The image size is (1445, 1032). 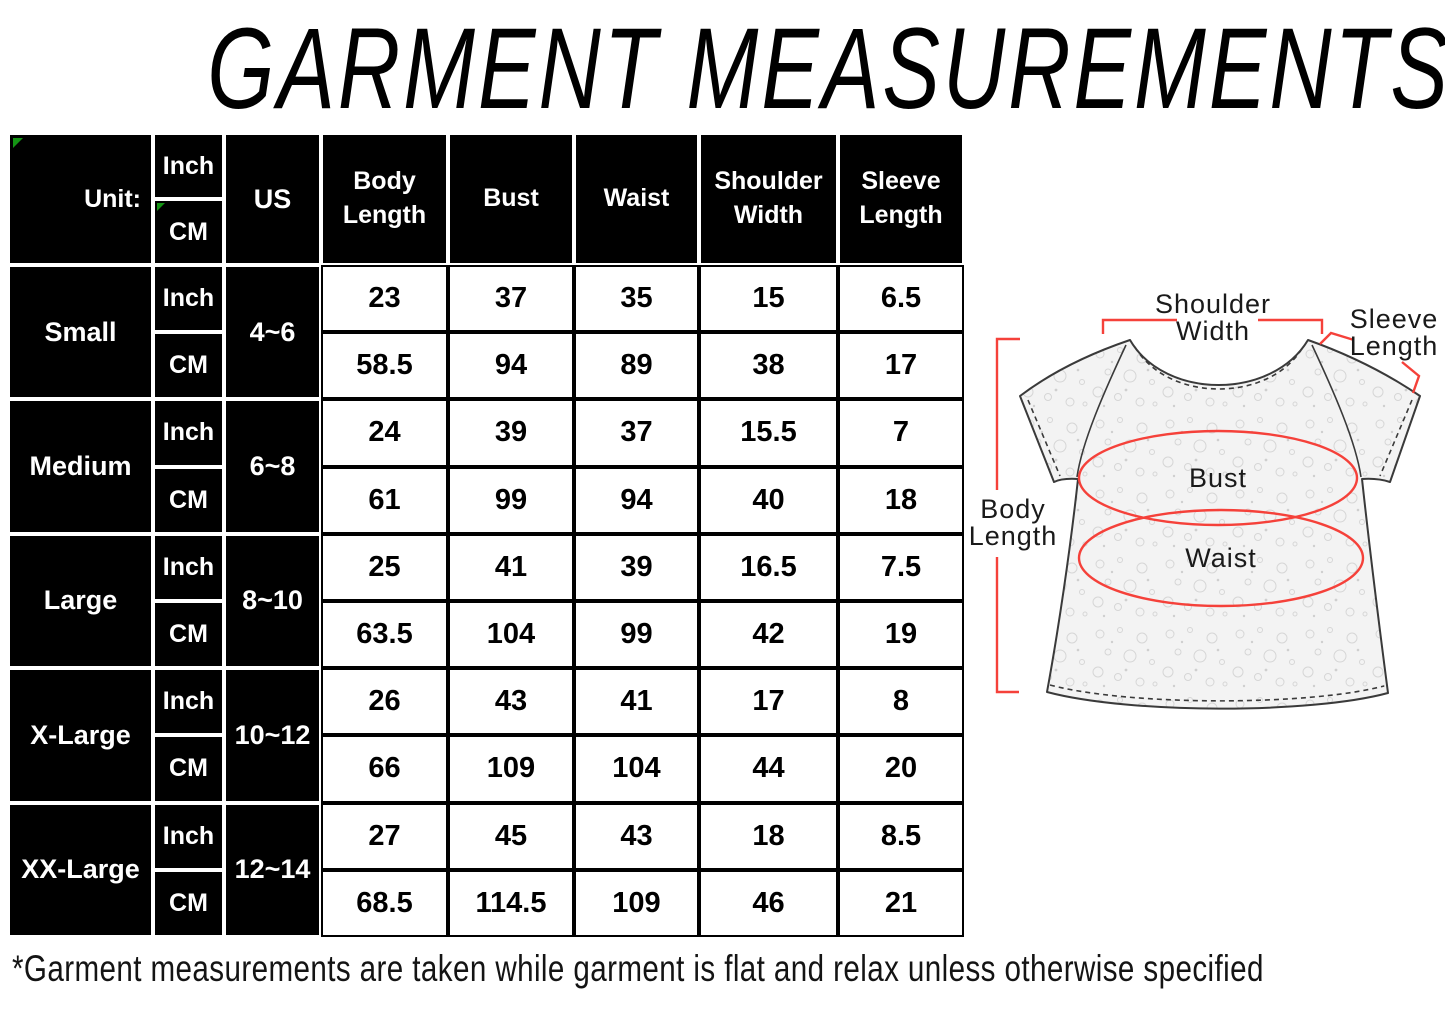 What do you see at coordinates (1217, 693) in the screenshot?
I see `bottom-hem-stitch` at bounding box center [1217, 693].